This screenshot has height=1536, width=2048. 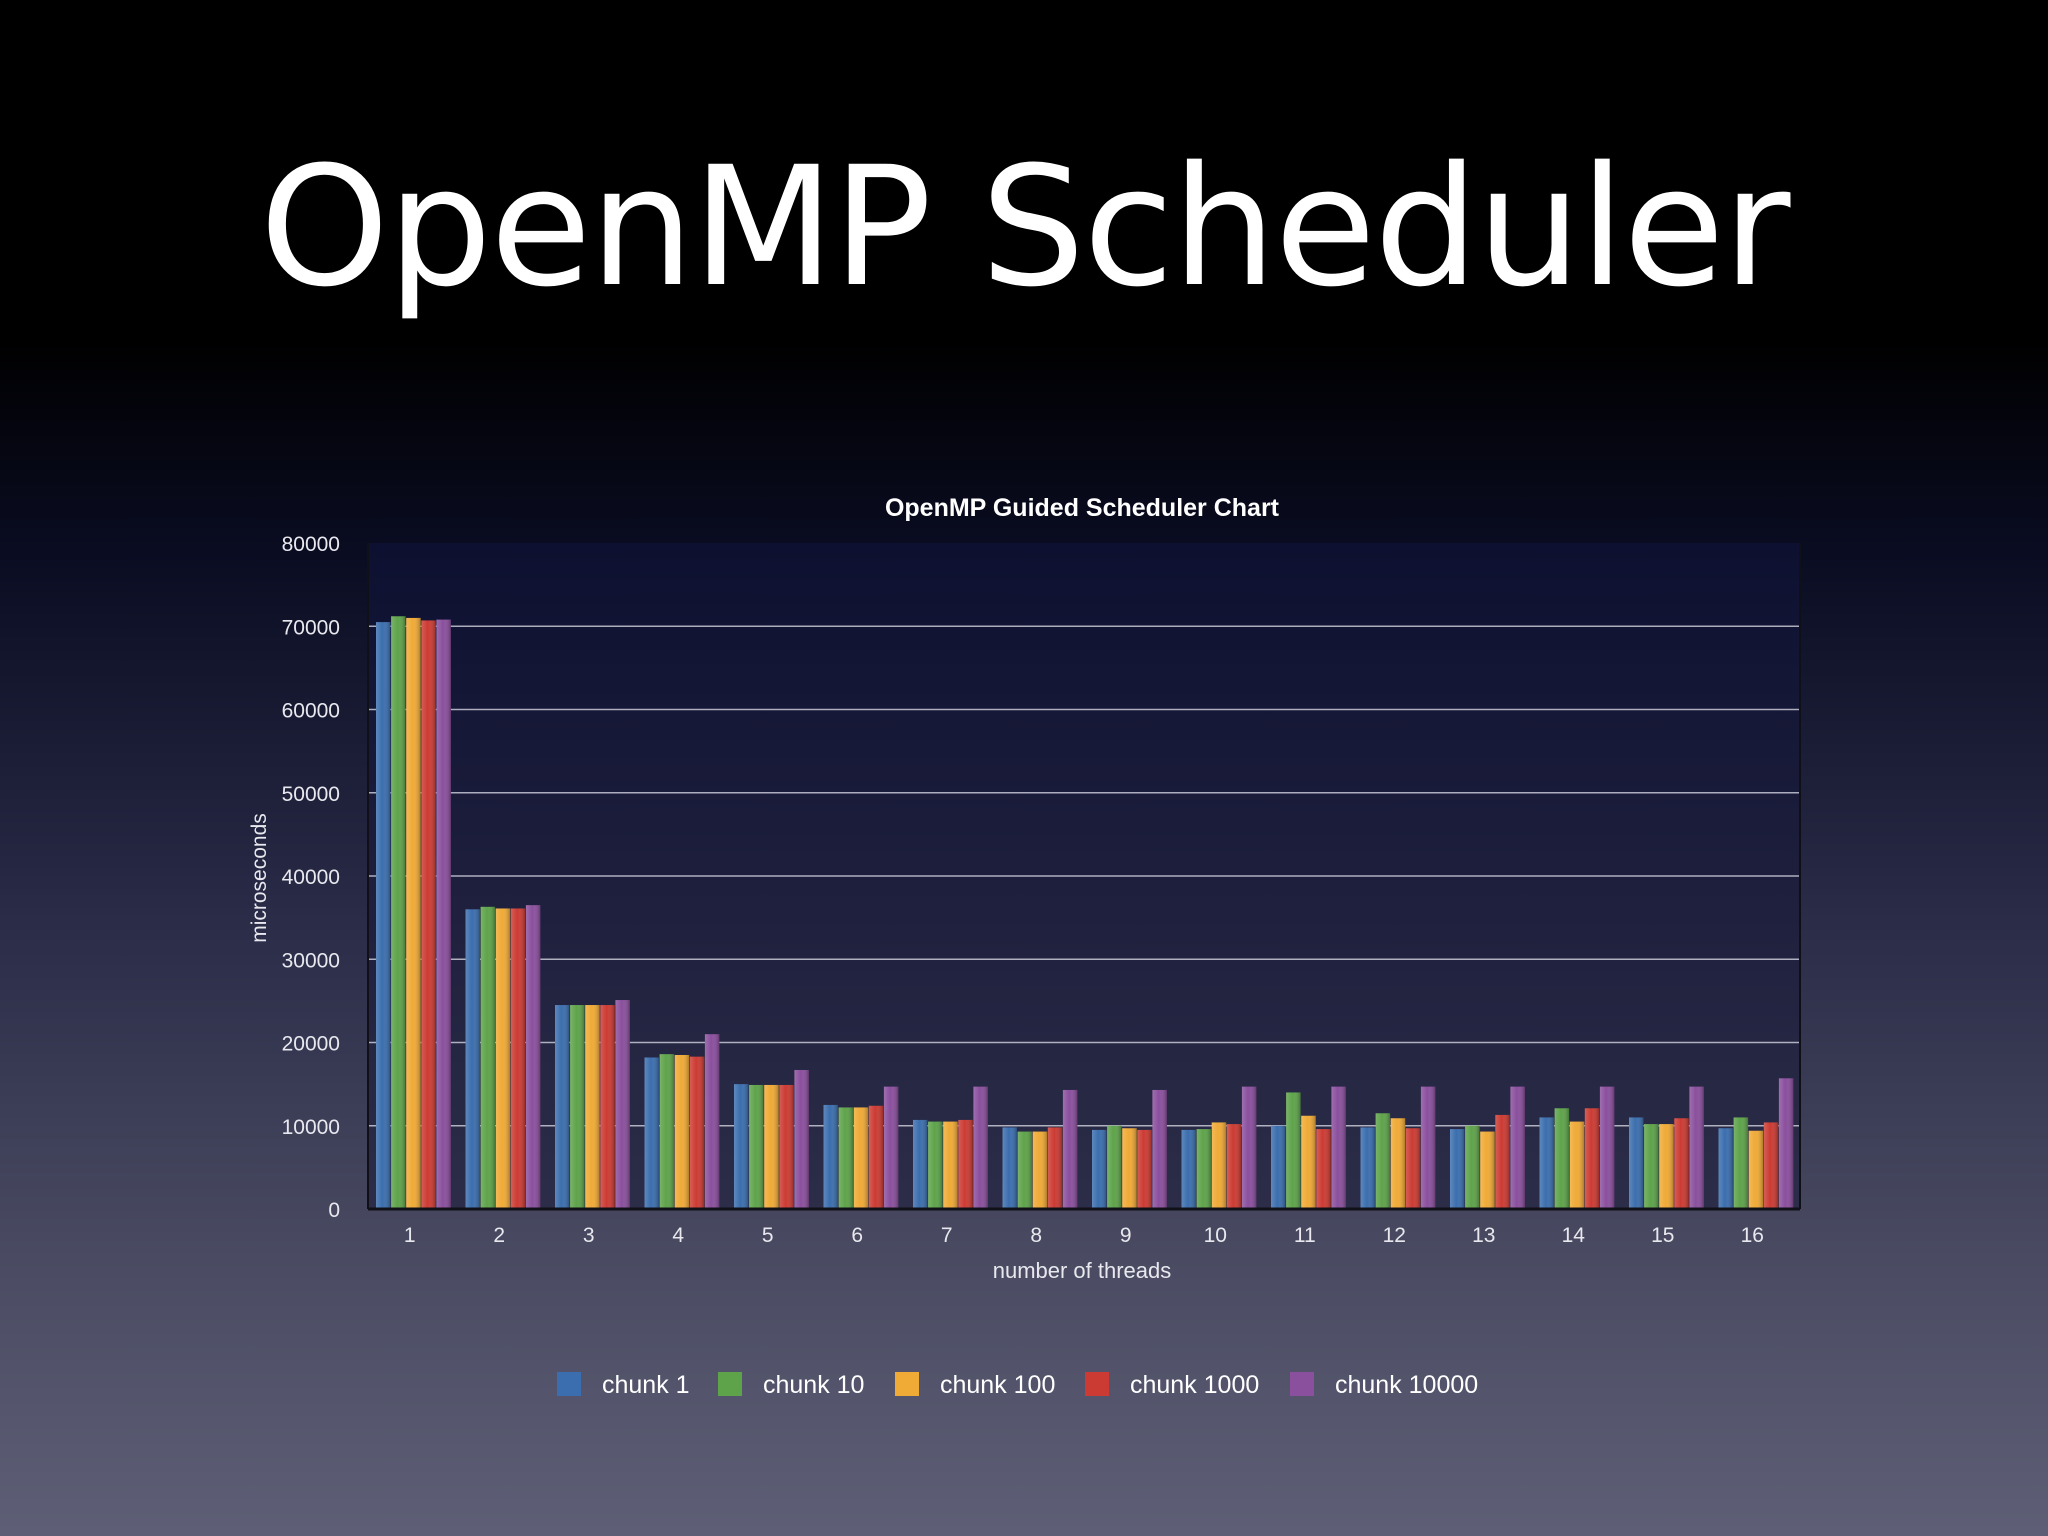 What do you see at coordinates (311, 544) in the screenshot?
I see `y-tick-label: 80000` at bounding box center [311, 544].